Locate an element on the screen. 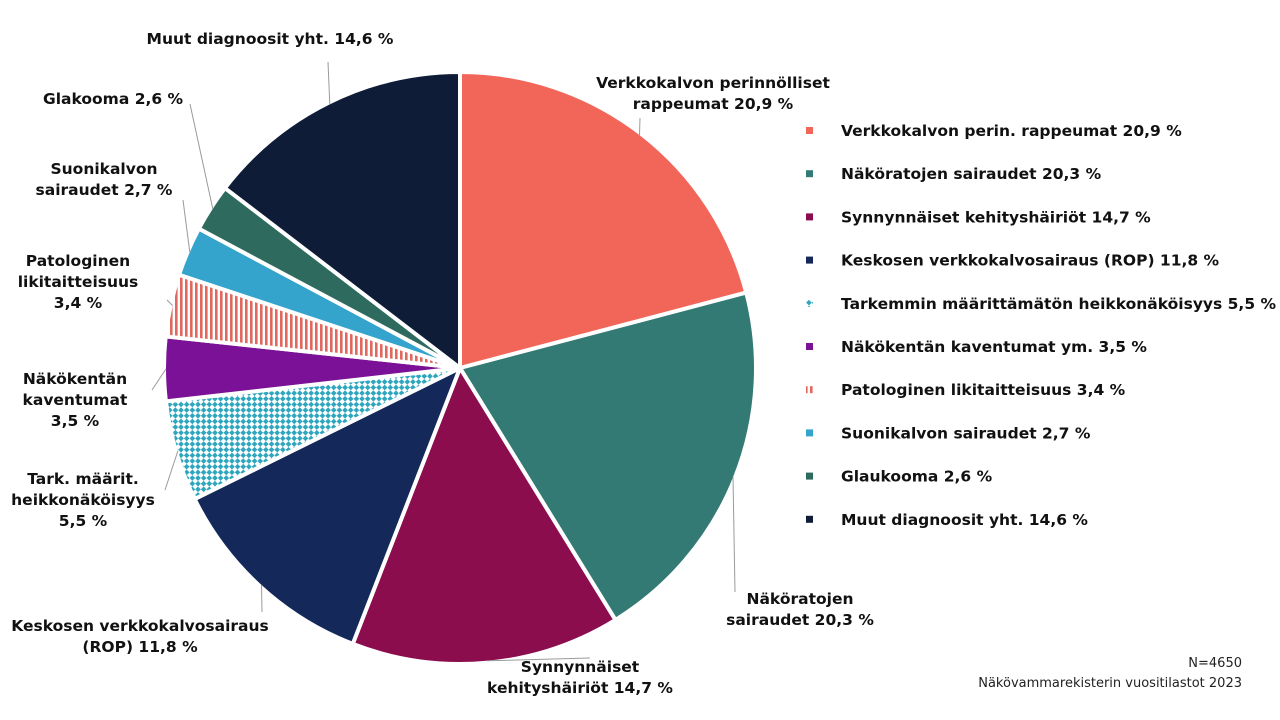  slice-label-suonikalvon-sairaudet: Suonikalvon sairaudet 2,7 % is located at coordinates (104, 179).